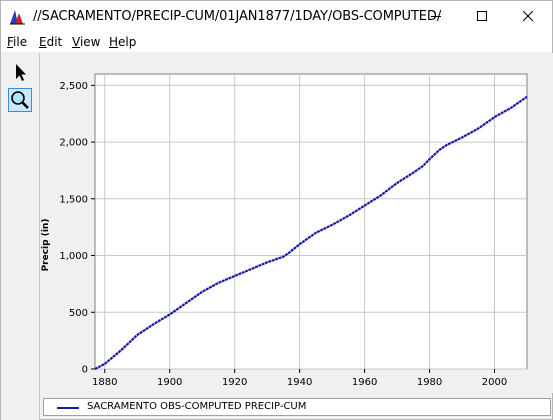  Describe the element at coordinates (234, 382) in the screenshot. I see `x-tick-label: 1920` at that location.